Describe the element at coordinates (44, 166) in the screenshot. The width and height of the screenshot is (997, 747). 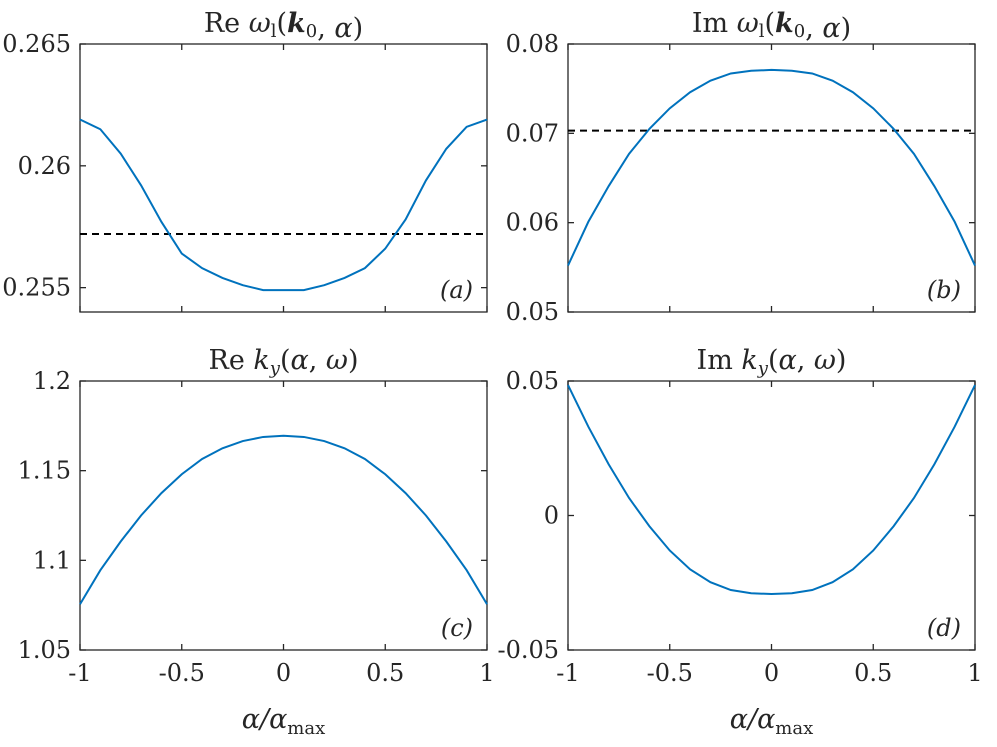
I see `y-tick-label: 0.26` at that location.